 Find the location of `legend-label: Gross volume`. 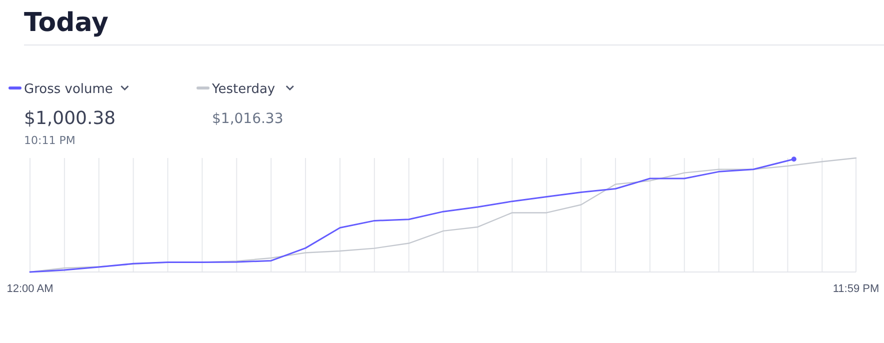

legend-label: Gross volume is located at coordinates (68, 89).